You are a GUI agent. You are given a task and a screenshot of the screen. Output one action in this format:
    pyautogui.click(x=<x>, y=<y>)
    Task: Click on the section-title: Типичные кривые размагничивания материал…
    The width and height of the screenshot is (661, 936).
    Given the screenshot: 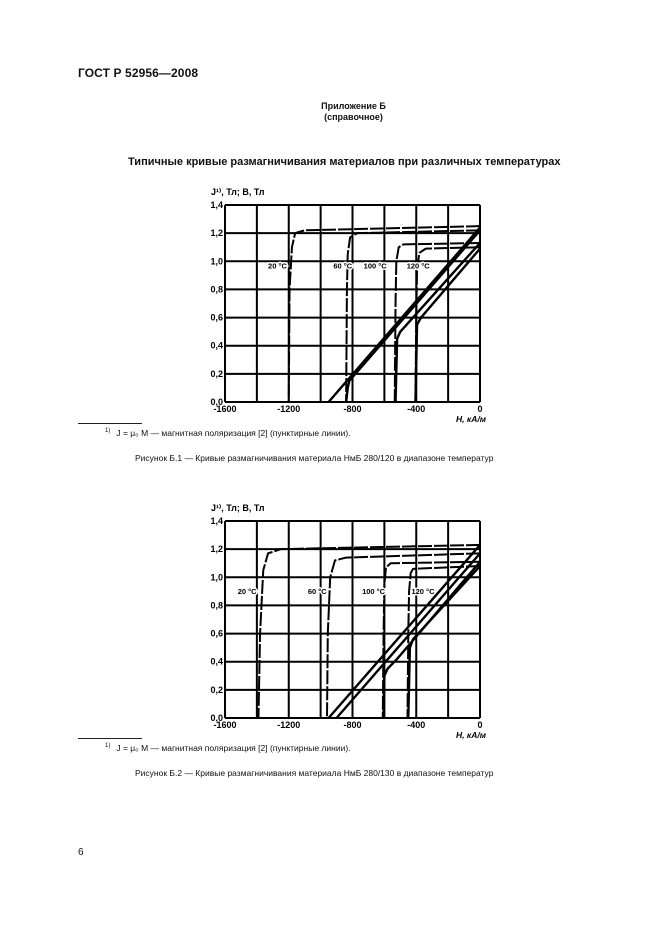 What is the action you would take?
    pyautogui.click(x=344, y=162)
    